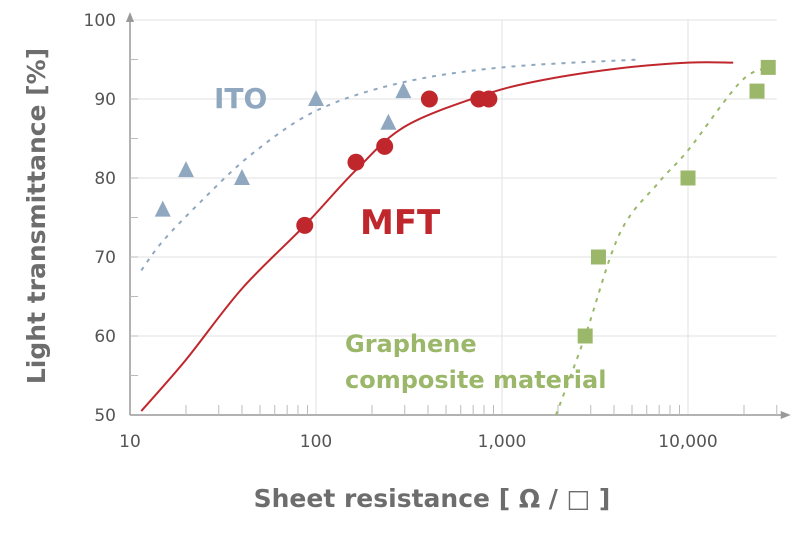 Image resolution: width=800 pixels, height=541 pixels. What do you see at coordinates (502, 442) in the screenshot?
I see `x-tick-label: 1,000` at bounding box center [502, 442].